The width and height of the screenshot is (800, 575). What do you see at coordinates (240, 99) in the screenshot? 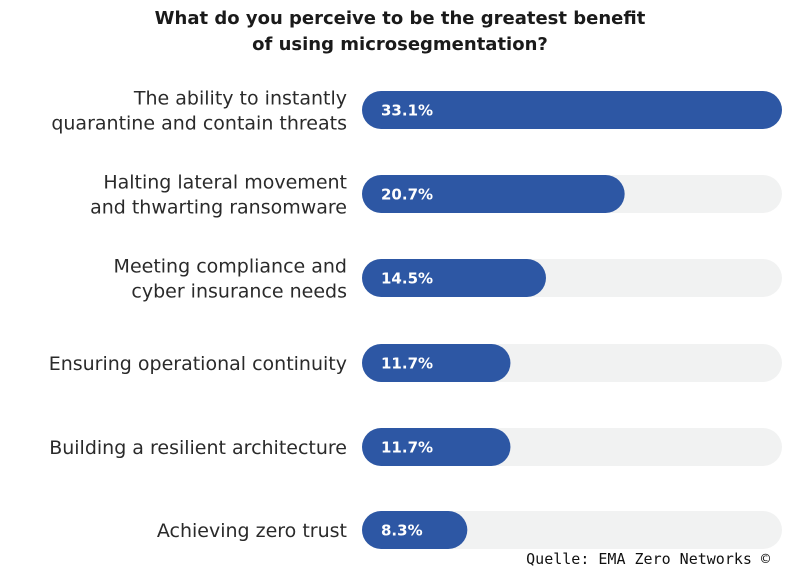
I see `category-label-0-line-0: The ability to instantly` at bounding box center [240, 99].